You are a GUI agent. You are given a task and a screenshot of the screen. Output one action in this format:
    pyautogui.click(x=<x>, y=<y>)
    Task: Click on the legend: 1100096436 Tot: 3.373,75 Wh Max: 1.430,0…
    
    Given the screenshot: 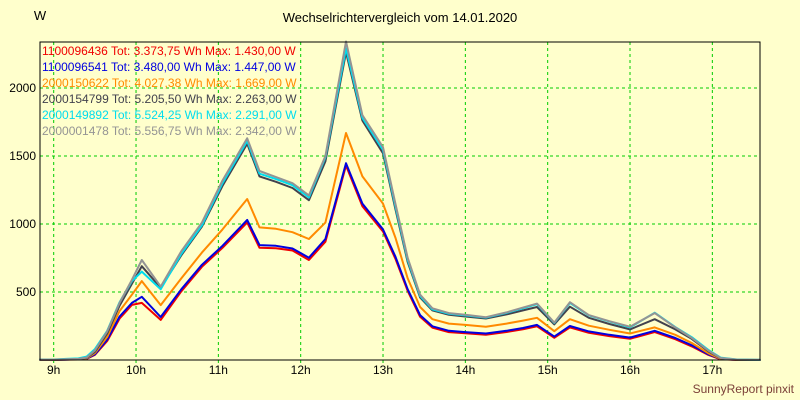 What is the action you would take?
    pyautogui.click(x=169, y=91)
    